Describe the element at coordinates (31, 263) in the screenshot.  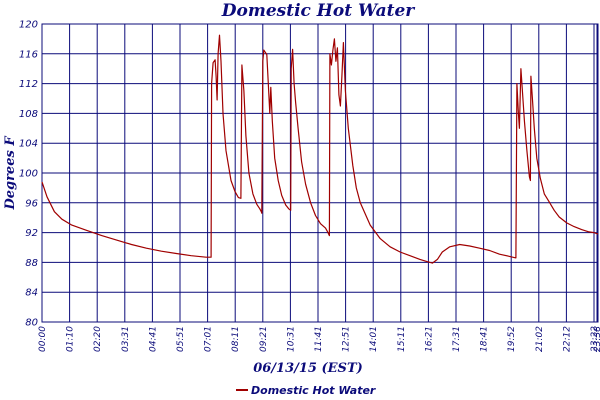
I see `y-tick-label: 88` at that location.